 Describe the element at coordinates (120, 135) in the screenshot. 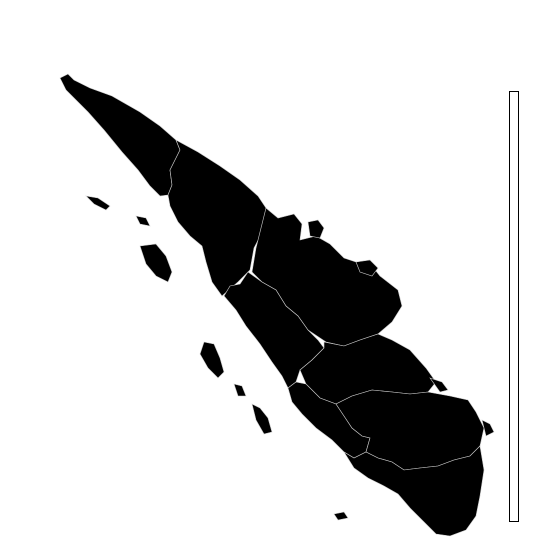

I see `region-aceh` at that location.